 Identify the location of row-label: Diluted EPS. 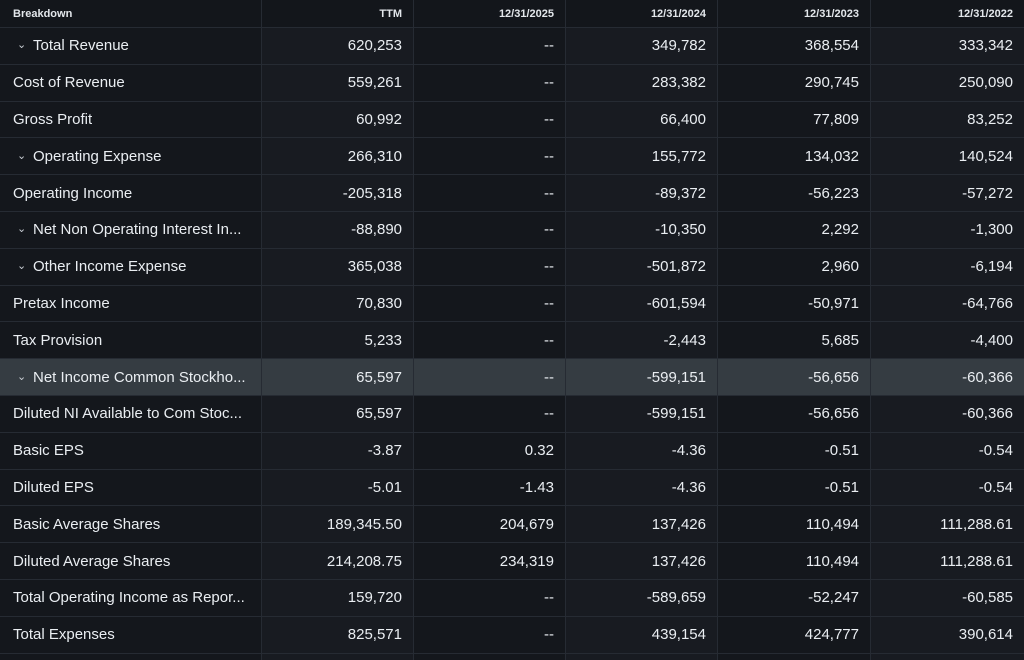
(53, 487).